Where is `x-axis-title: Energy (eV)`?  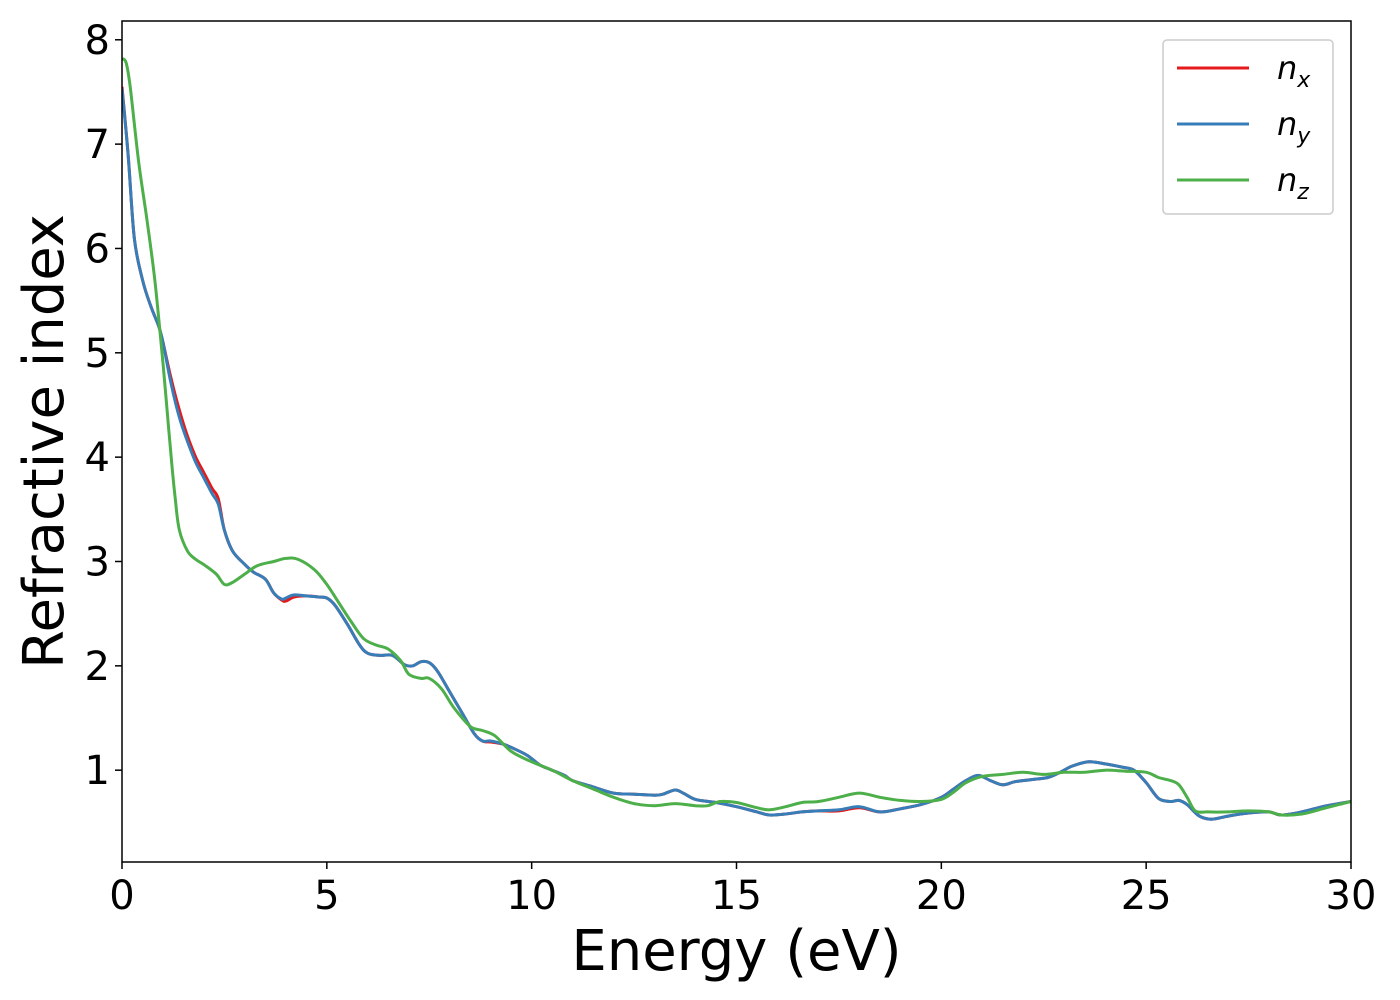
x-axis-title: Energy (eV) is located at coordinates (736, 951).